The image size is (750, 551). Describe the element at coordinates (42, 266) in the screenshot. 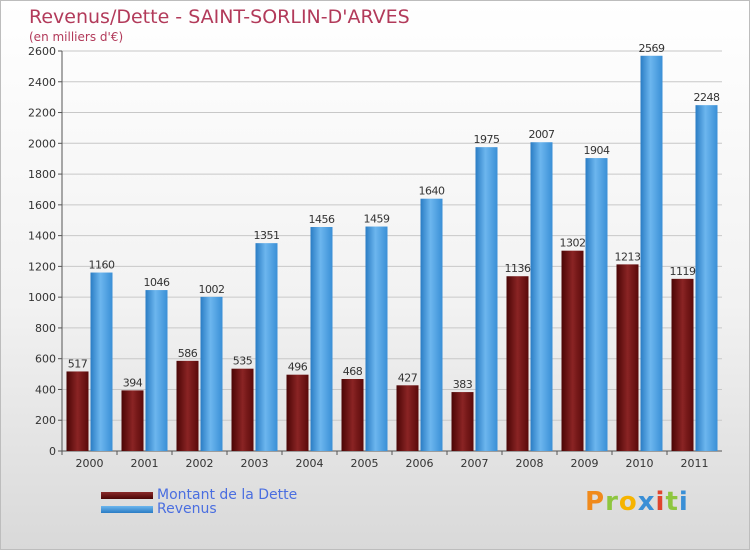

I see `y-tick-label: 1200` at that location.